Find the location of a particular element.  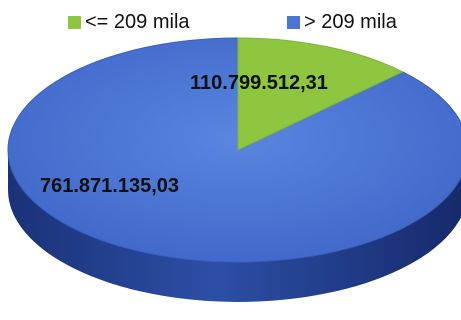

data-label-le-209: 110.799.512,31 is located at coordinates (259, 83).